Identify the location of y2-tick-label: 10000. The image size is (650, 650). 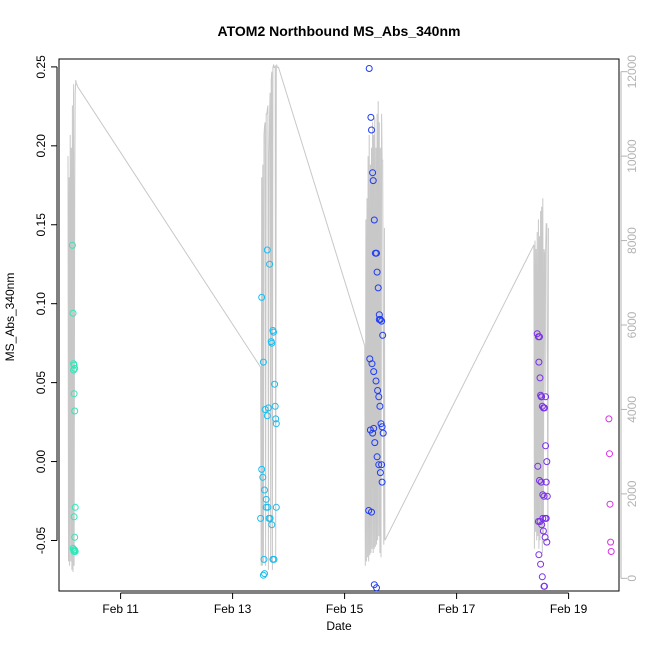
(632, 156).